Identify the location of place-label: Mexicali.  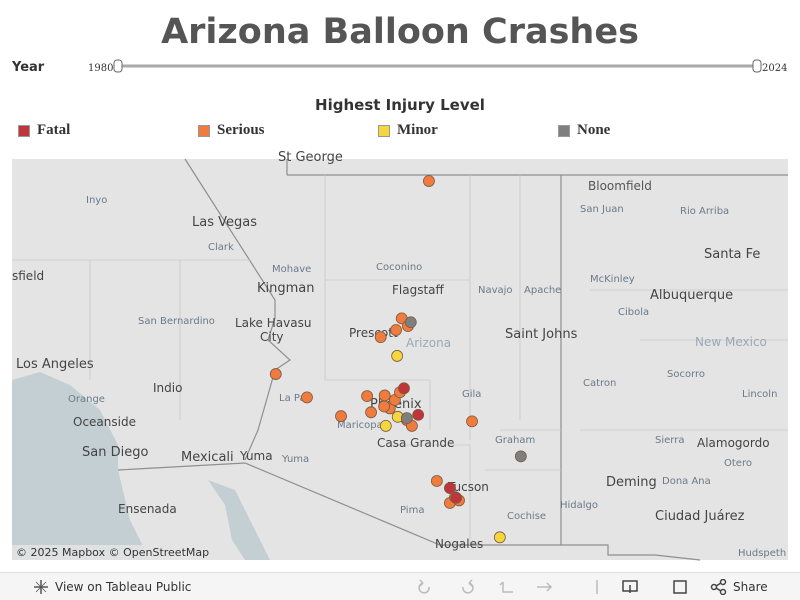
(207, 457).